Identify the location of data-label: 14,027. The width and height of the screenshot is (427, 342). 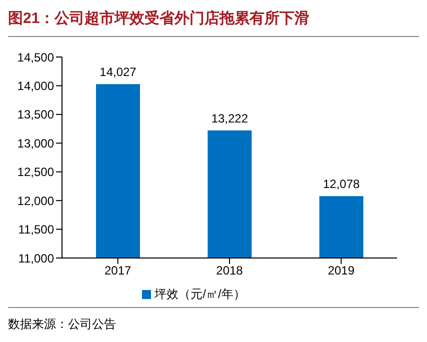
(118, 72).